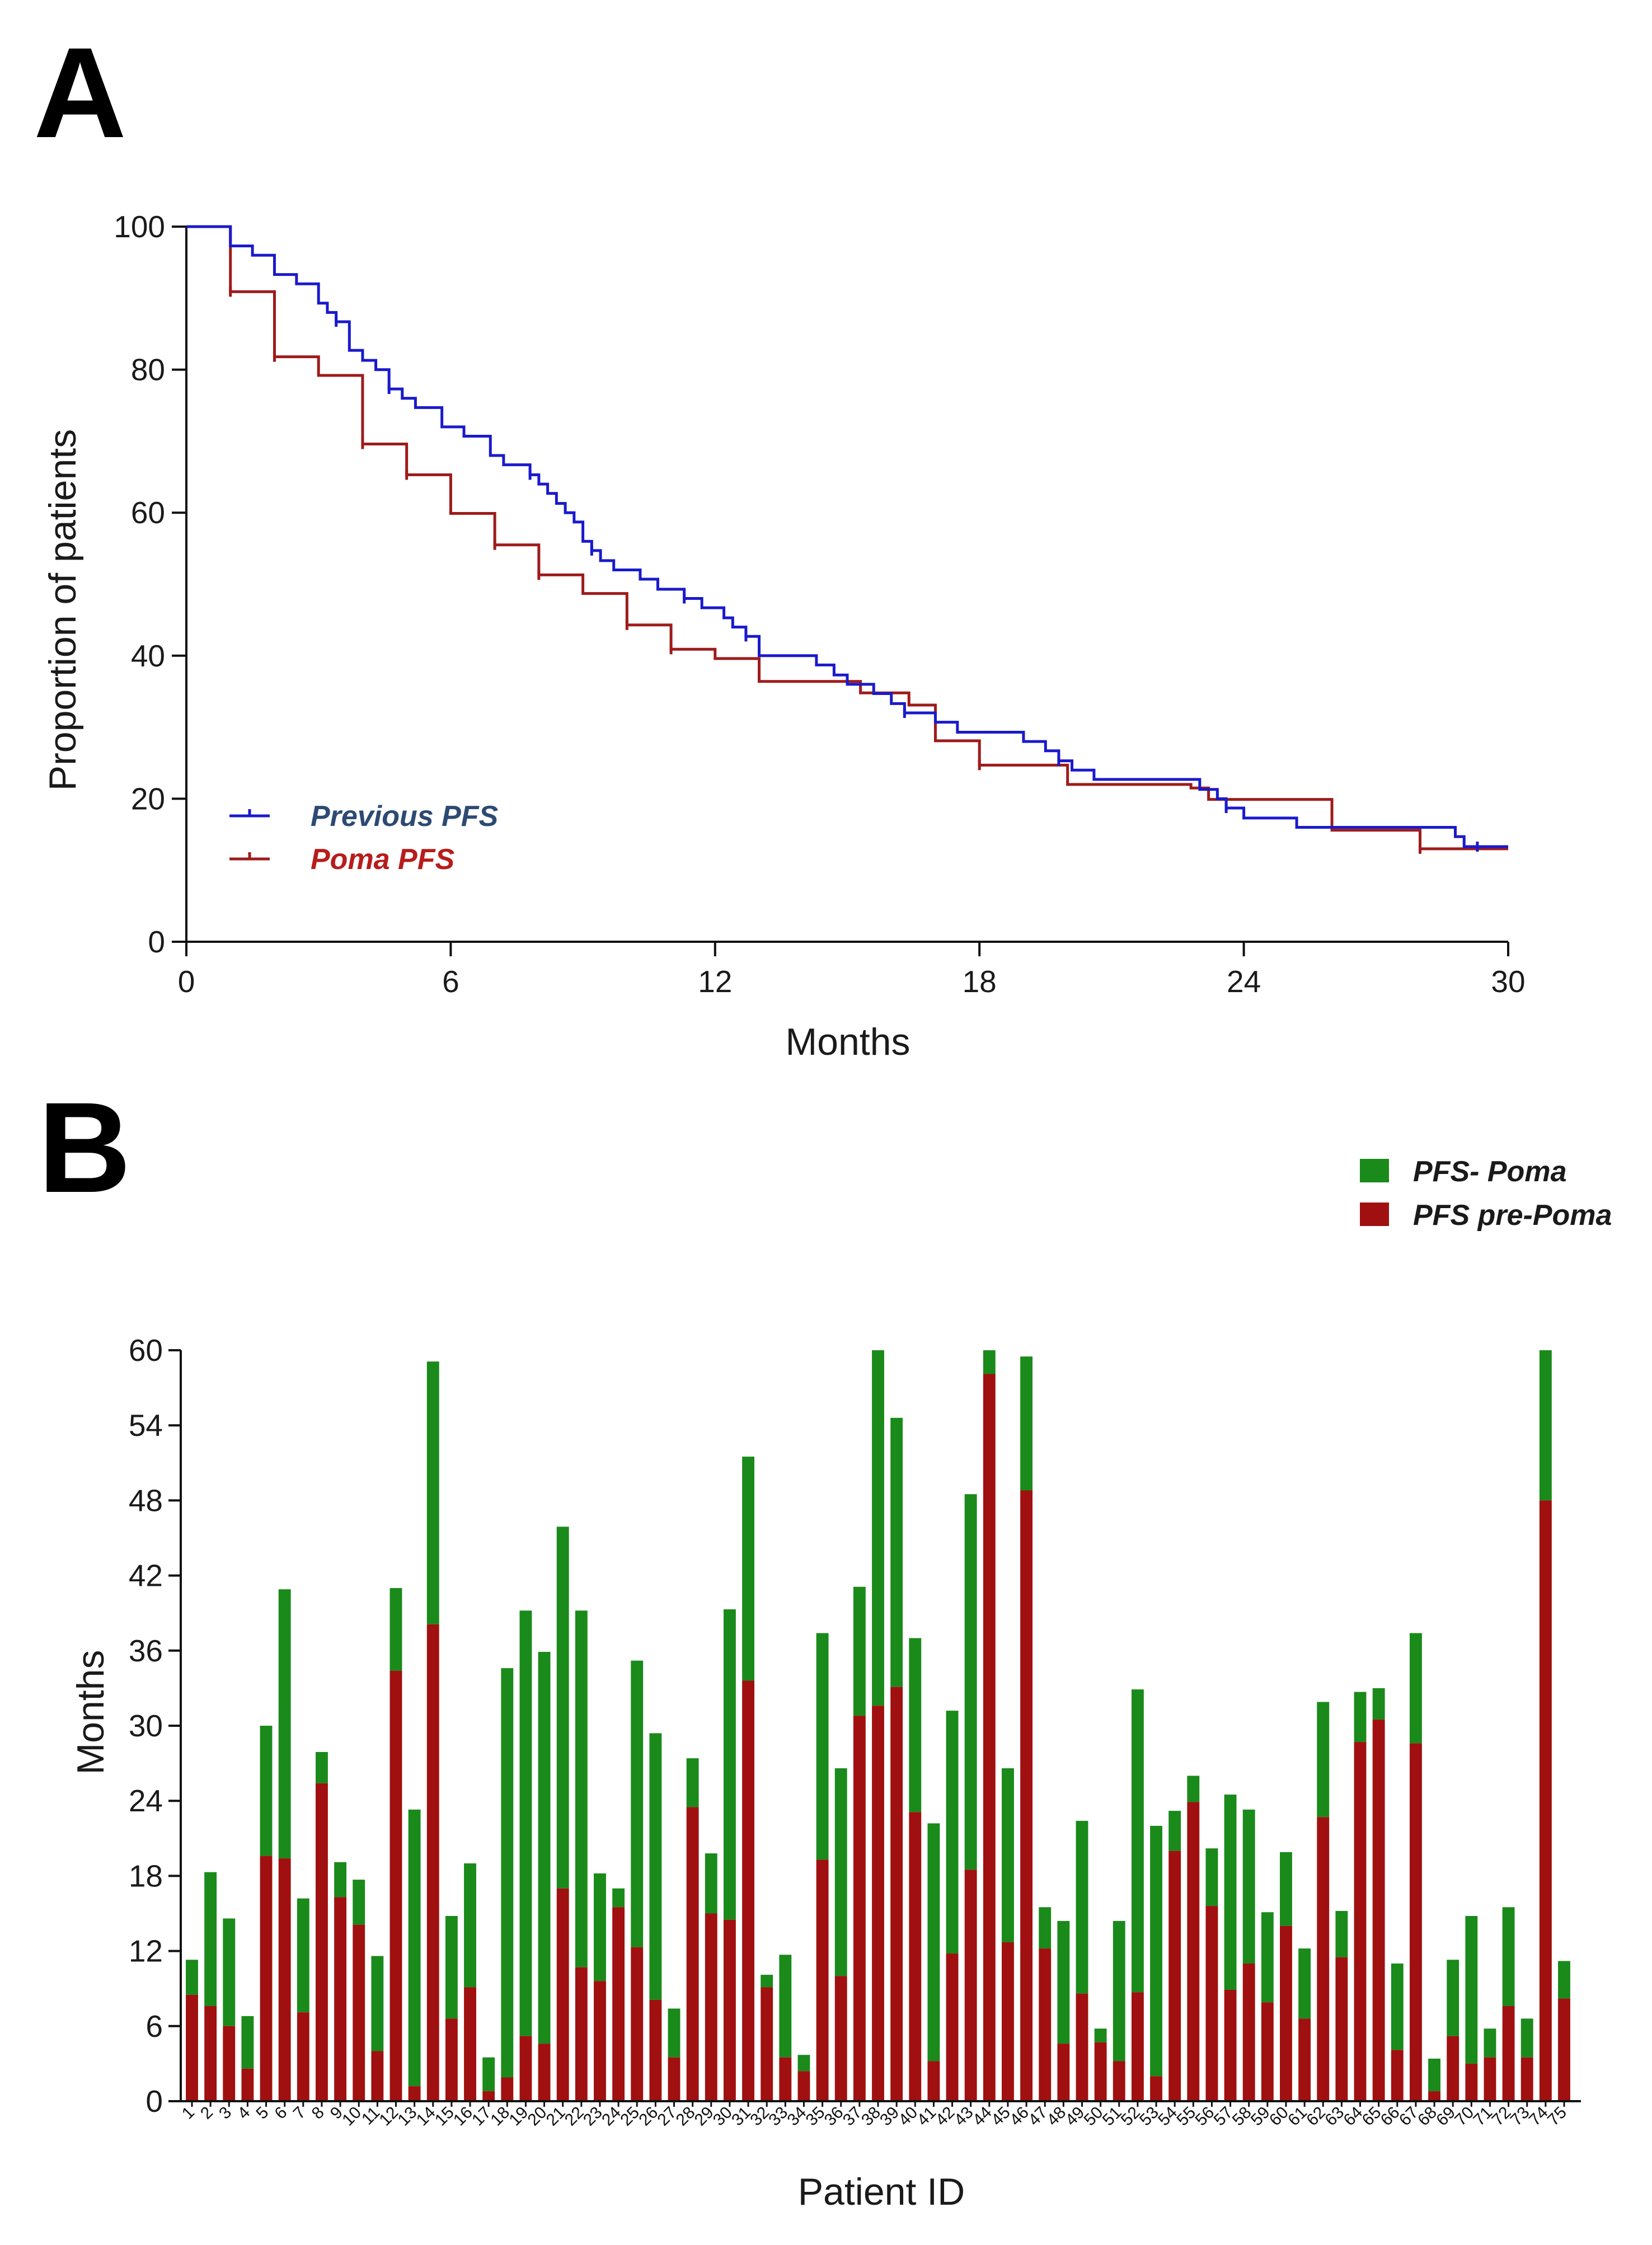 This screenshot has height=2245, width=1652. I want to click on bar-y-axis-title: Months, so click(90, 1712).